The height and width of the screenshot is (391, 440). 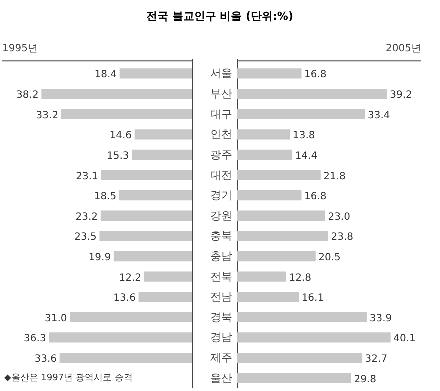 What do you see at coordinates (100, 258) in the screenshot?
I see `data-label: 19.9` at bounding box center [100, 258].